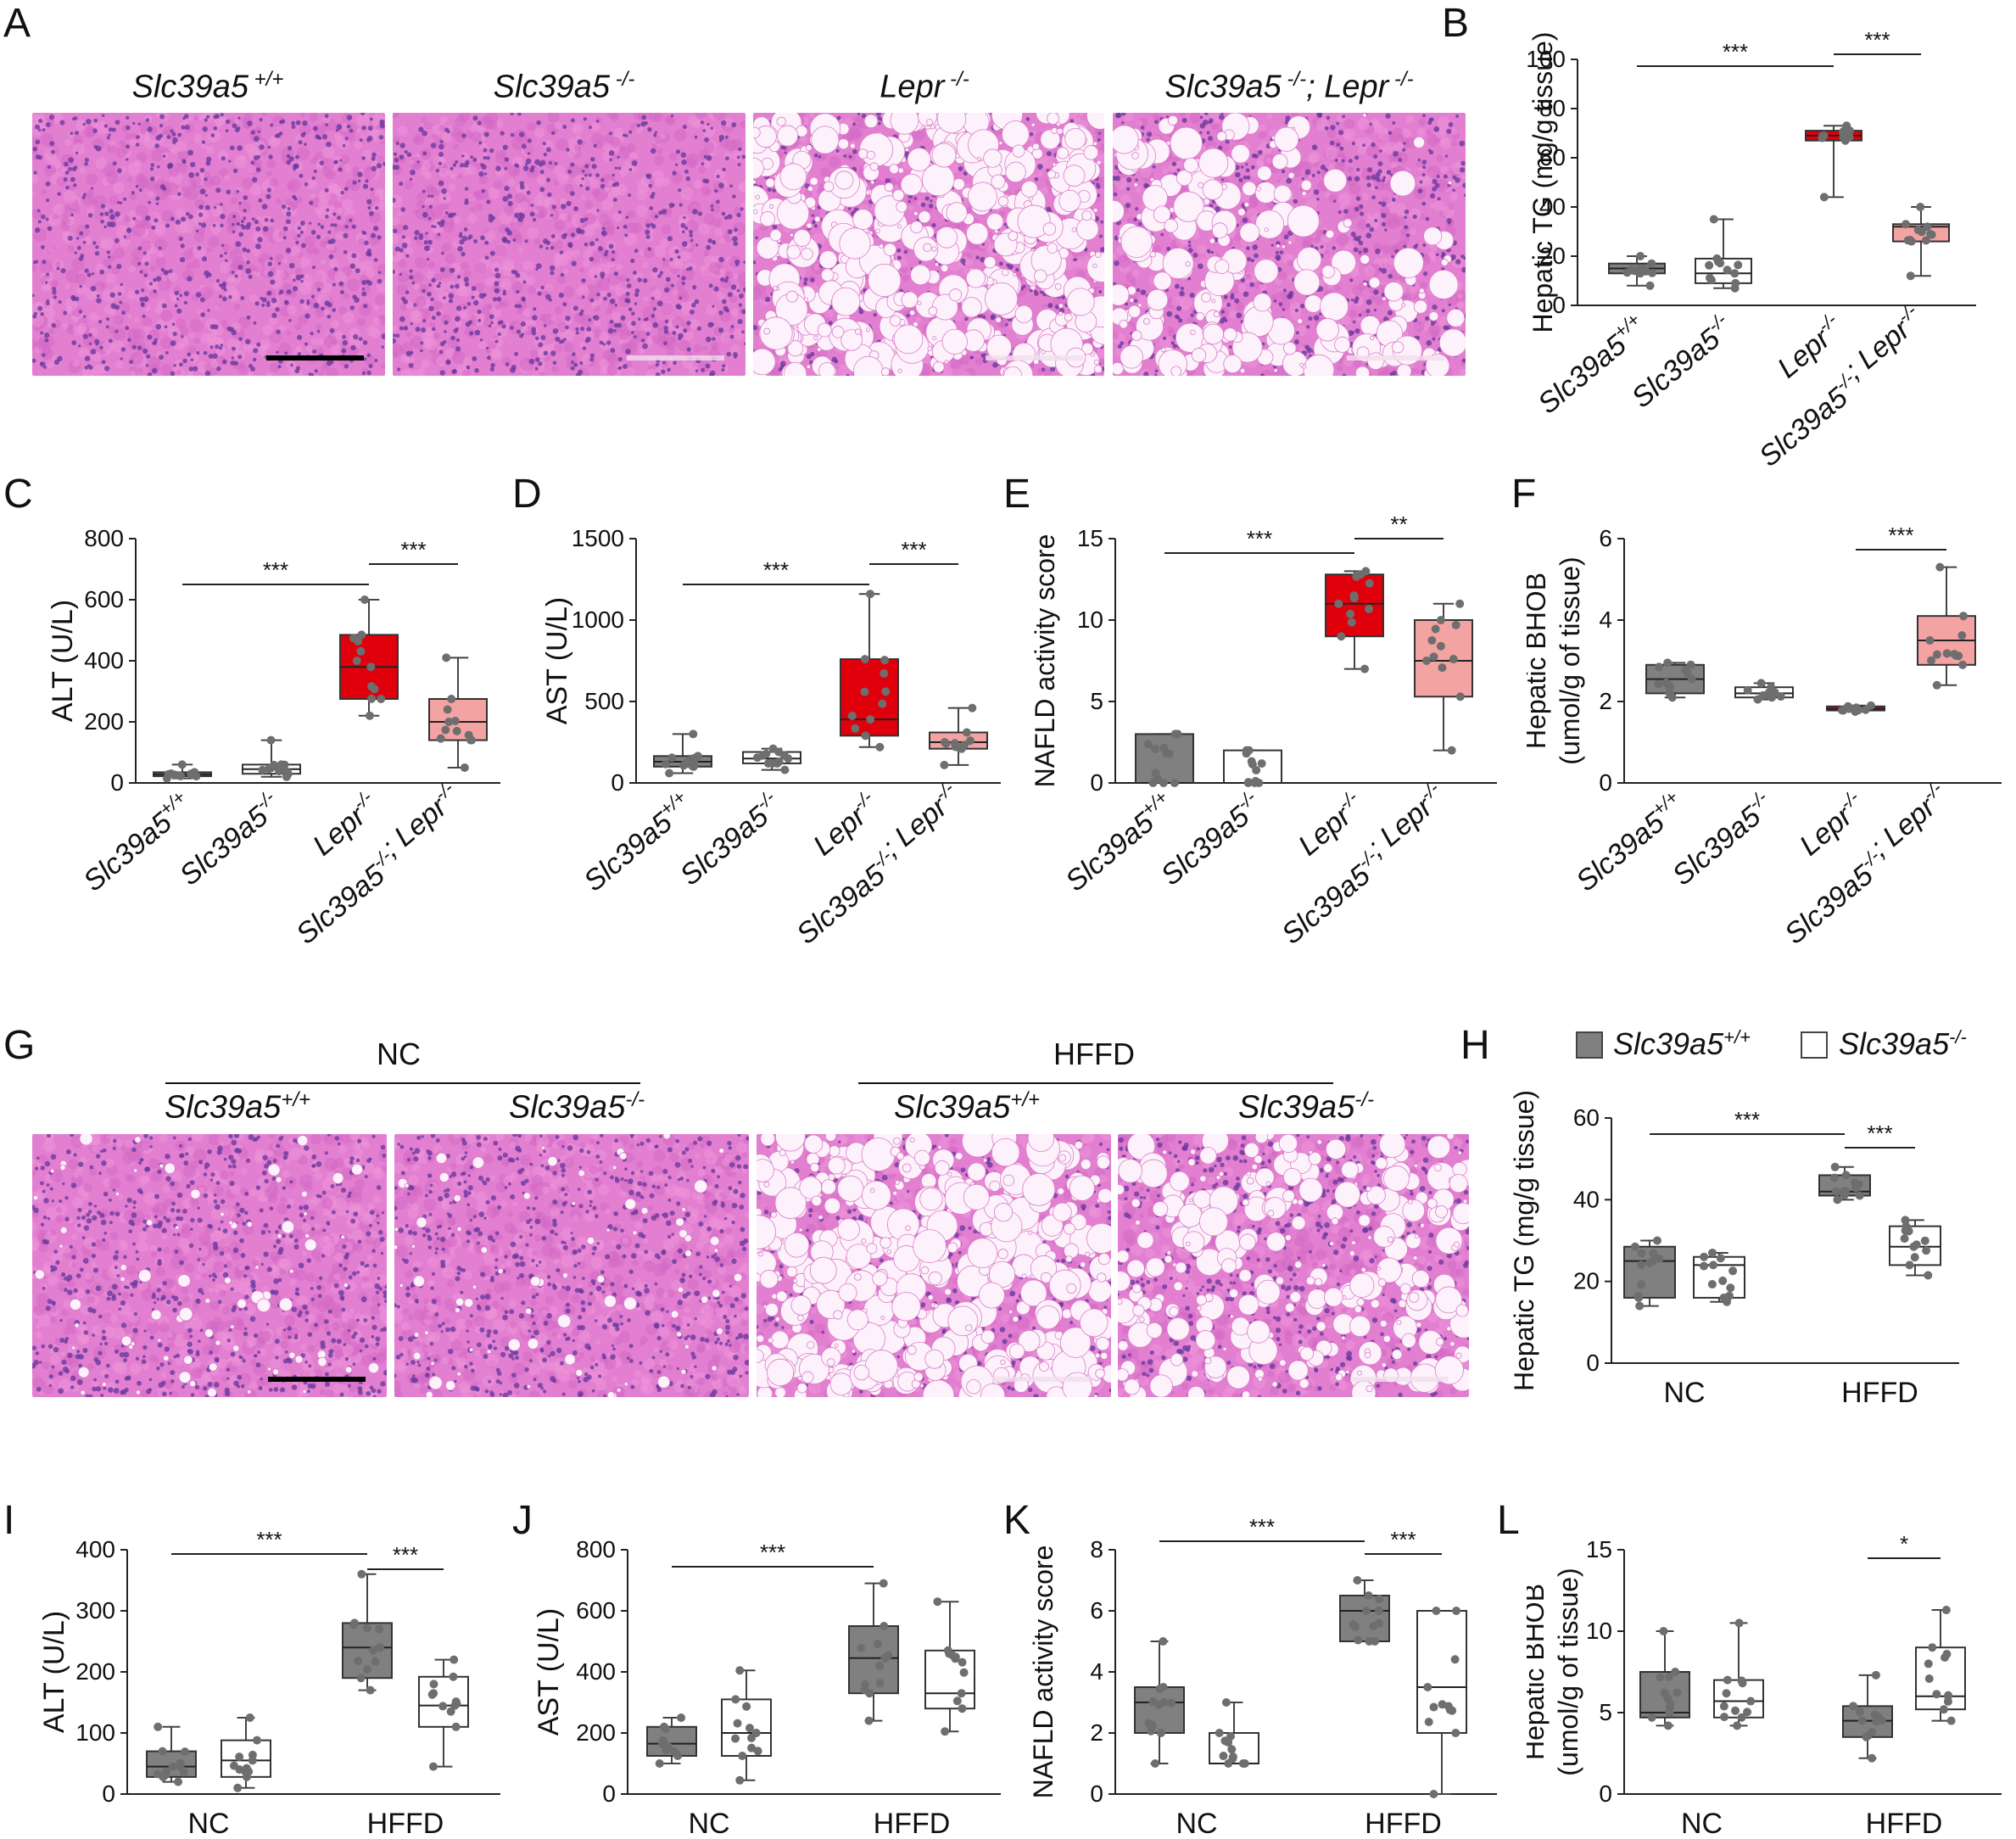 The image size is (2016, 1839). What do you see at coordinates (104, 599) in the screenshot?
I see `y-tick-label: 600` at bounding box center [104, 599].